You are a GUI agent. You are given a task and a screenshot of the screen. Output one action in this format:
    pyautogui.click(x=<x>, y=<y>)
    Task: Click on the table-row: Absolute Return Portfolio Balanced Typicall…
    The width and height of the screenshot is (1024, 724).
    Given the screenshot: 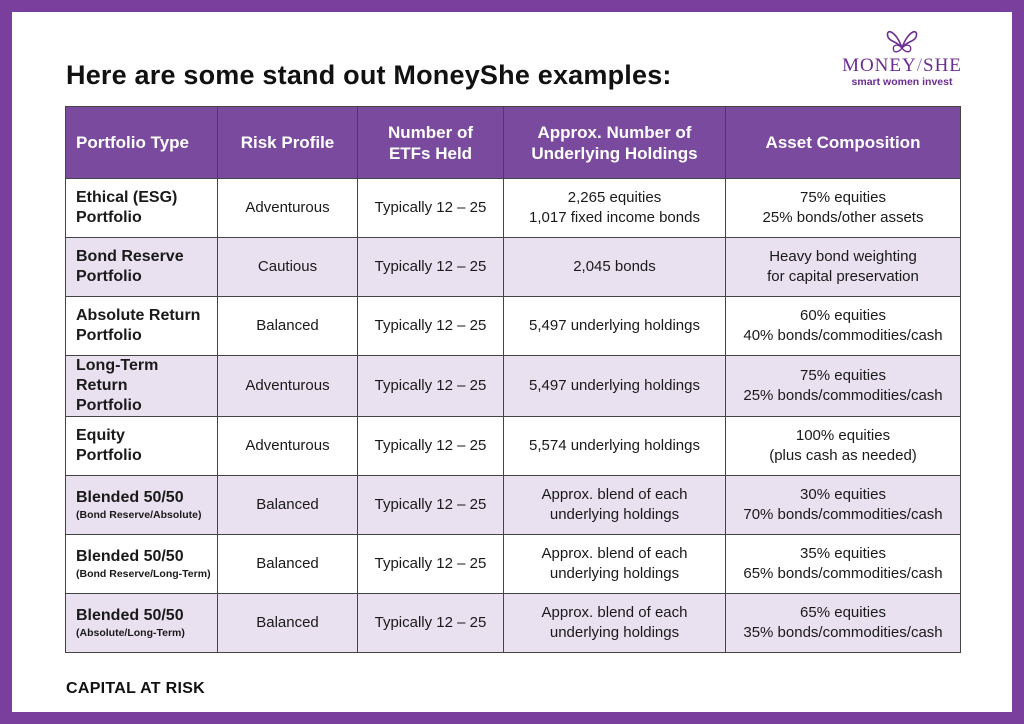 What is the action you would take?
    pyautogui.click(x=513, y=326)
    